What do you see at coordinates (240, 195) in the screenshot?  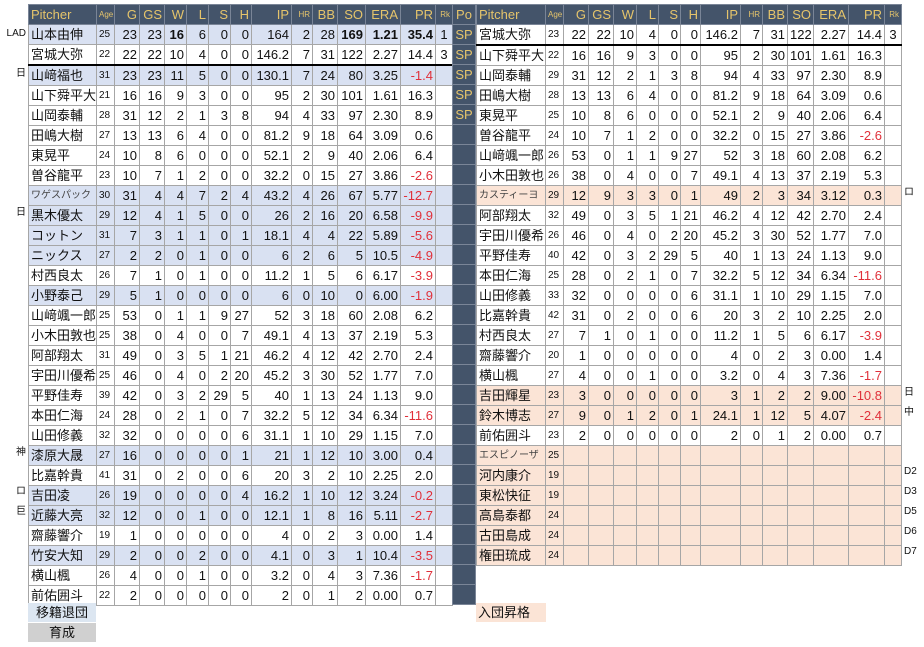 I see `table-row: ワゲスパック 30 31 4 4 7 2 4 43.2 4 26 67 5.77 -12.7` at bounding box center [240, 195].